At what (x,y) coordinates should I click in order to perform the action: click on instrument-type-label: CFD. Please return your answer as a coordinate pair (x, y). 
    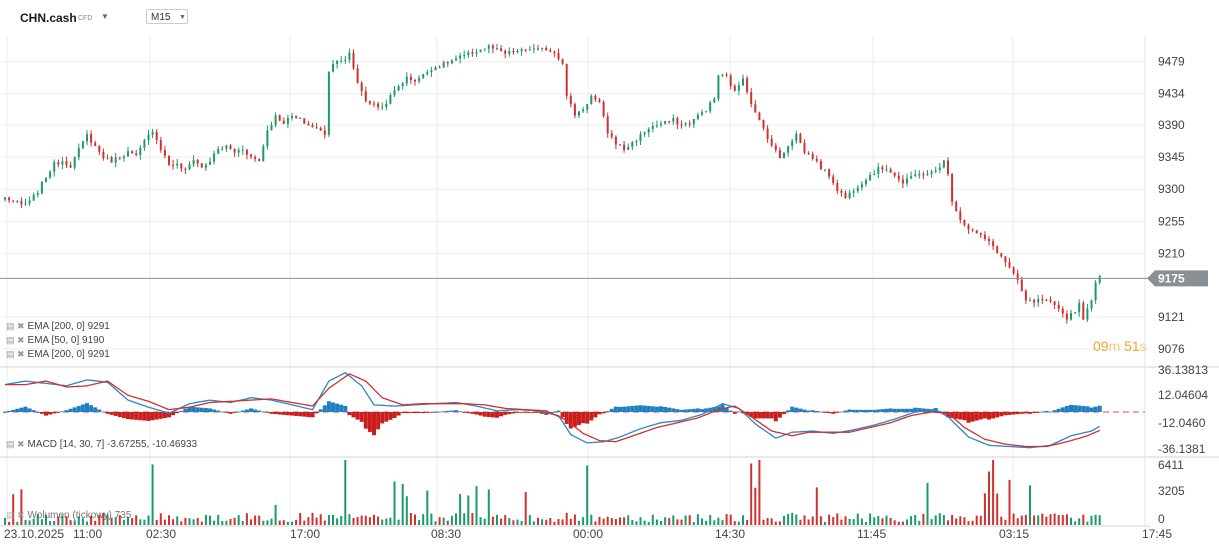
    Looking at the image, I should click on (85, 18).